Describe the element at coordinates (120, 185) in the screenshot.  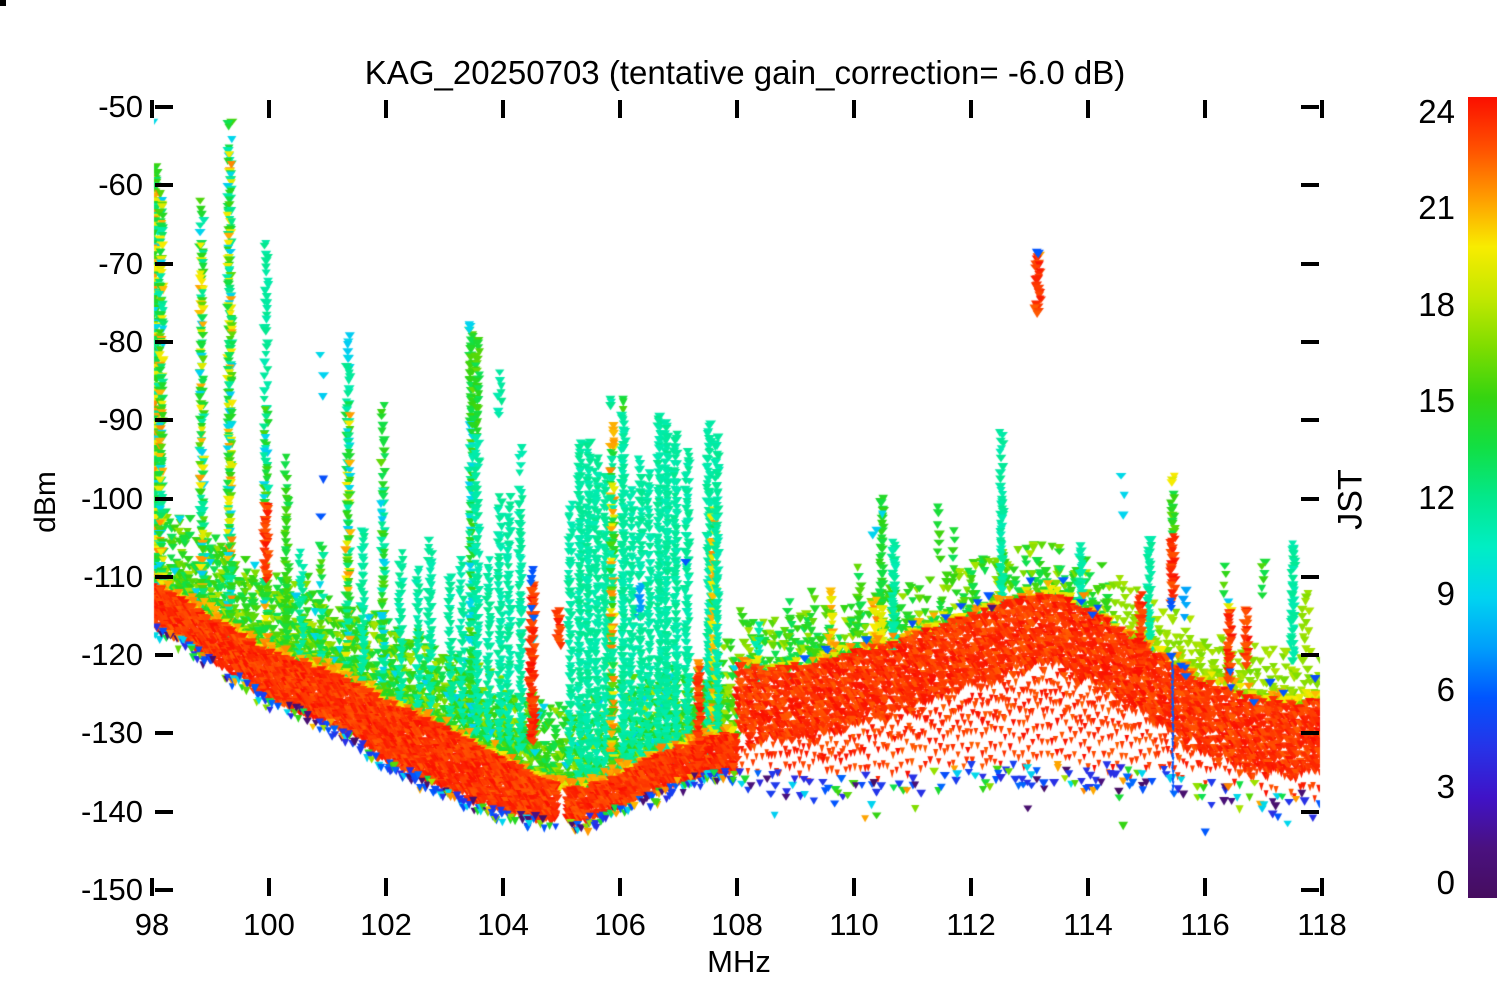
I see `y-tick-label--60: -60` at that location.